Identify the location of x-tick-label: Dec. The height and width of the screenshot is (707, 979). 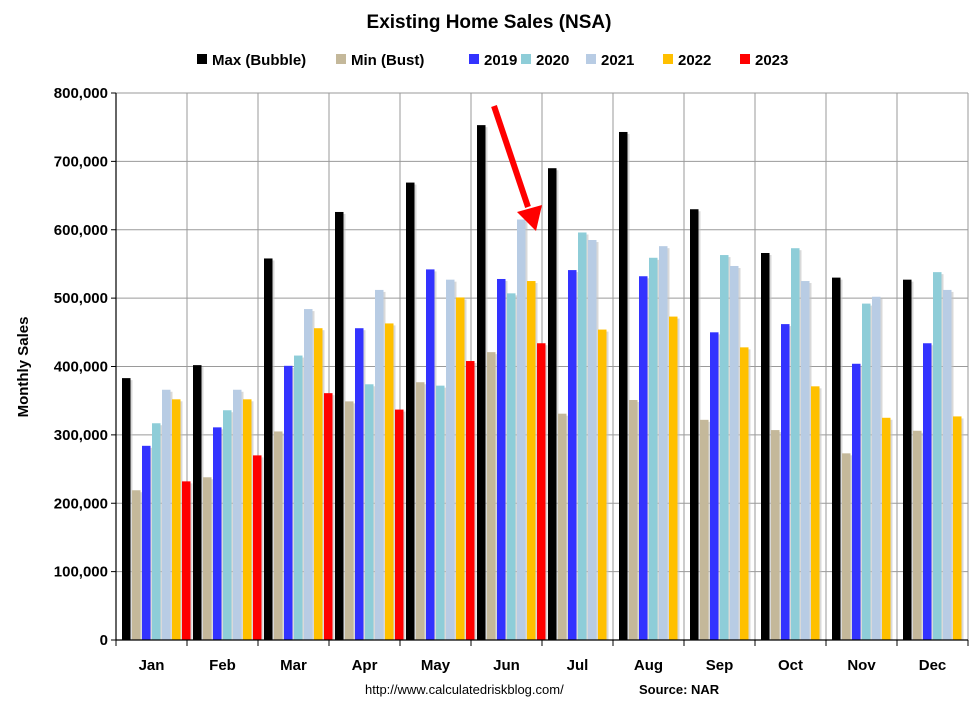
(933, 665).